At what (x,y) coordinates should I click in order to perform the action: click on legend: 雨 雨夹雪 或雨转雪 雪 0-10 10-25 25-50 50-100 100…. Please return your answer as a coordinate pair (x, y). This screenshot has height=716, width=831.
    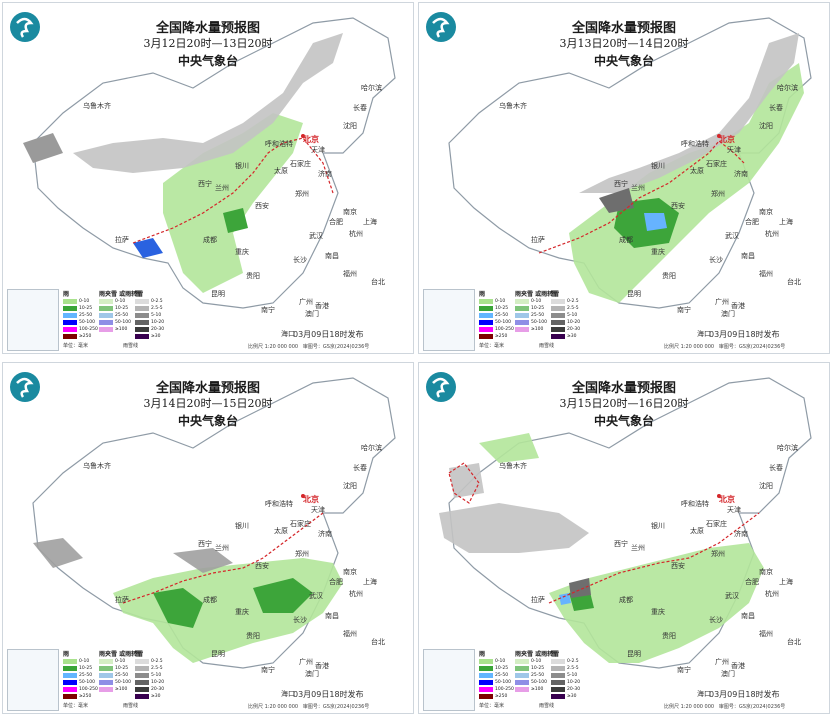
    Looking at the image, I should click on (554, 319).